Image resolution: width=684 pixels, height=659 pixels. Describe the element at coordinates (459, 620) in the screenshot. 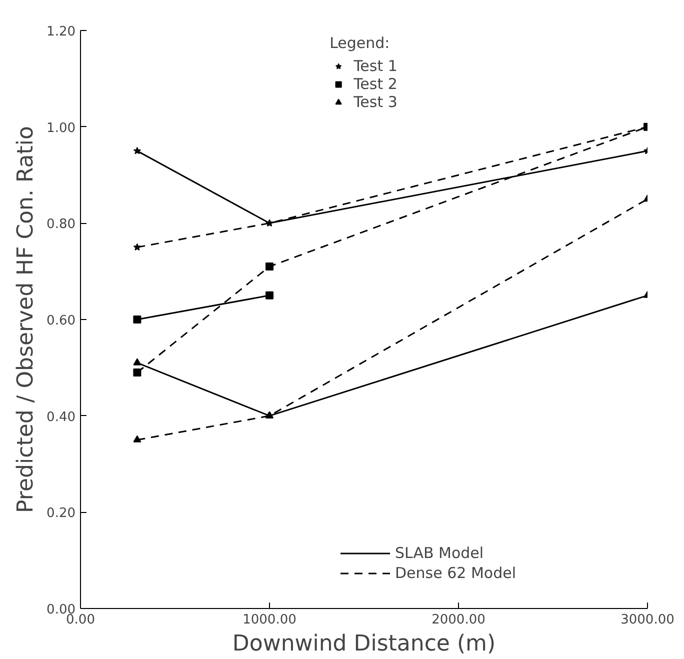

I see `x-tick-label: 2000.00` at that location.